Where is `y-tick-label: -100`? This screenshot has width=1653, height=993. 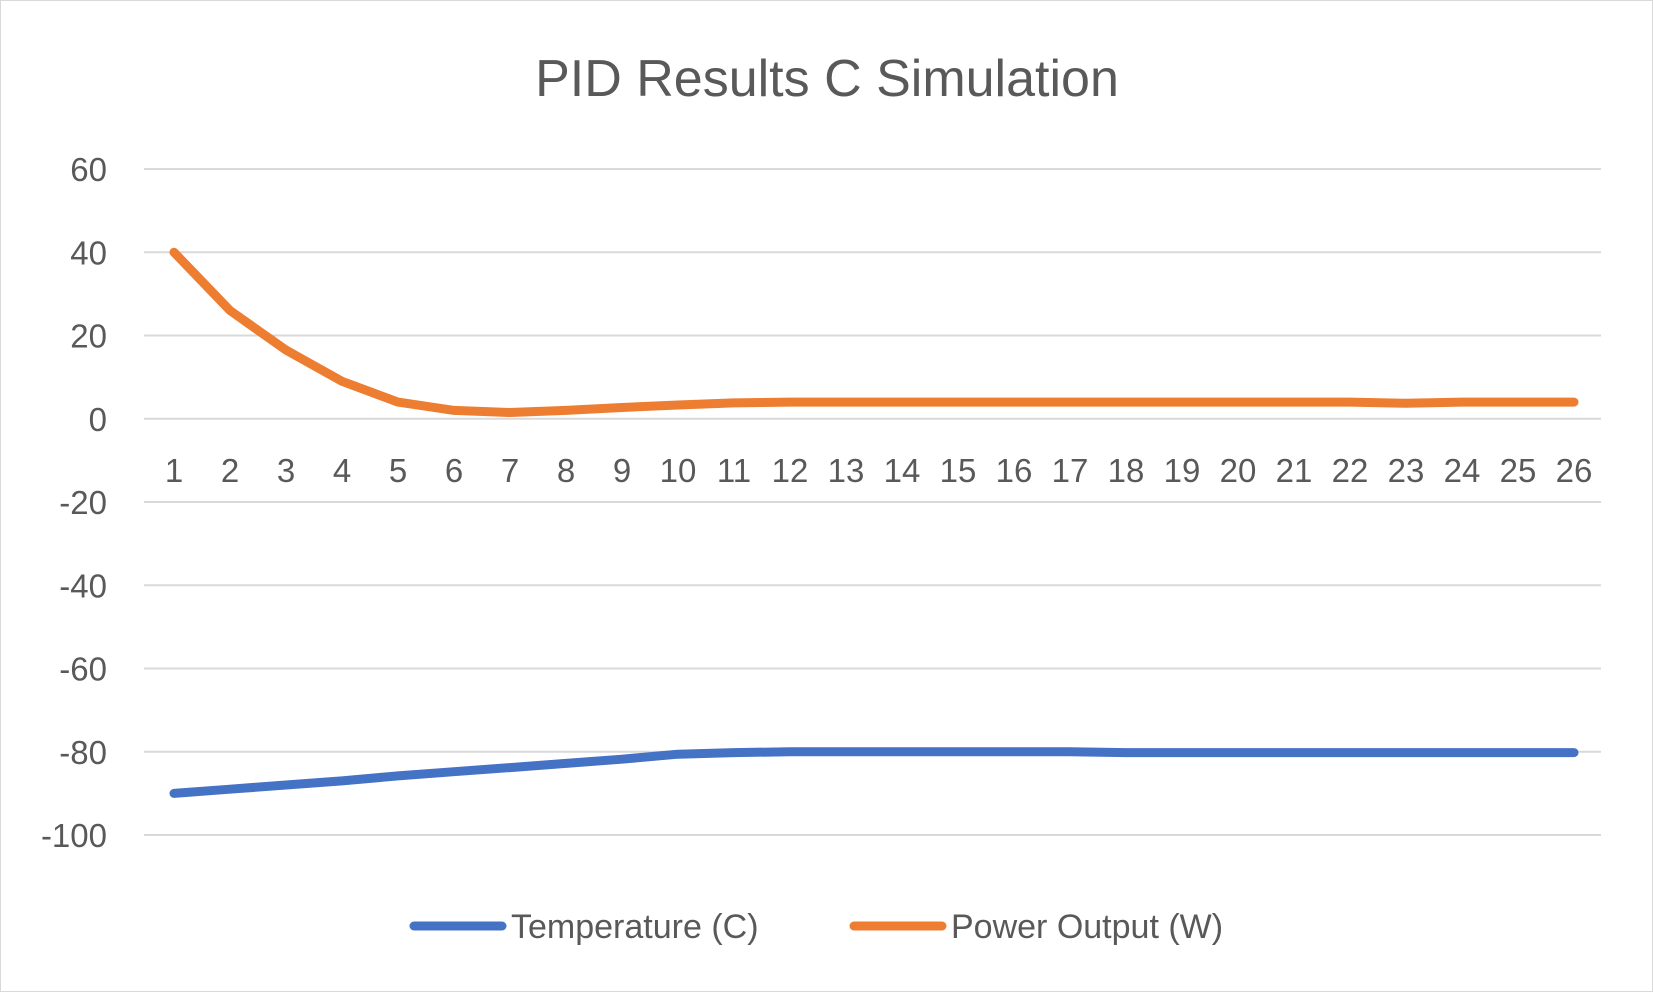 y-tick-label: -100 is located at coordinates (74, 835).